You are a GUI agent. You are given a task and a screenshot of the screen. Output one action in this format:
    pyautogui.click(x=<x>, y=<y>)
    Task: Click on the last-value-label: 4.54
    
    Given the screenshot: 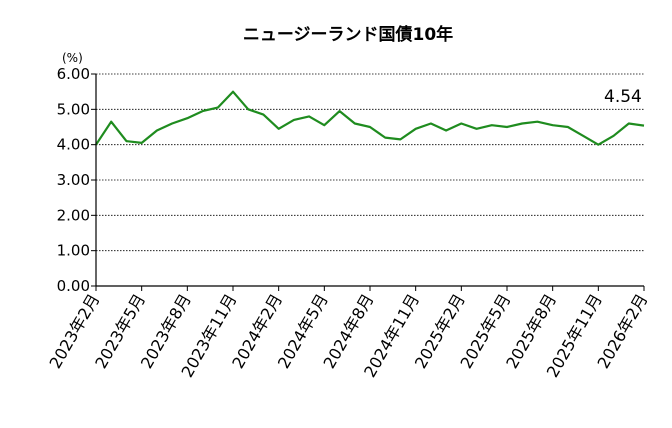 What is the action you would take?
    pyautogui.click(x=623, y=97)
    